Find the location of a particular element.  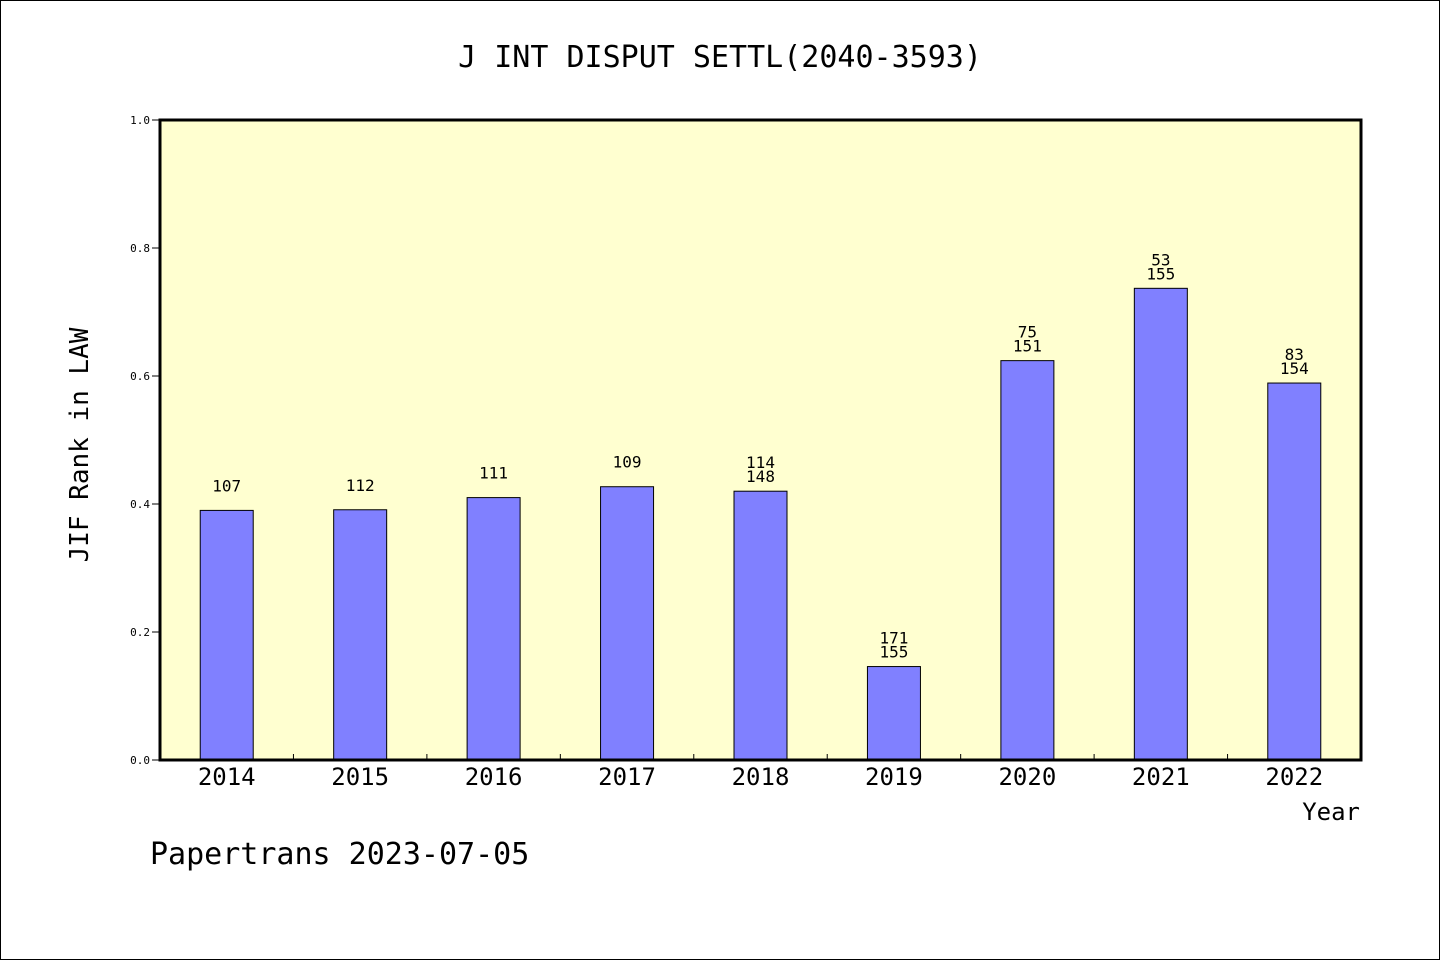

data-label-2017: 109 is located at coordinates (627, 462).